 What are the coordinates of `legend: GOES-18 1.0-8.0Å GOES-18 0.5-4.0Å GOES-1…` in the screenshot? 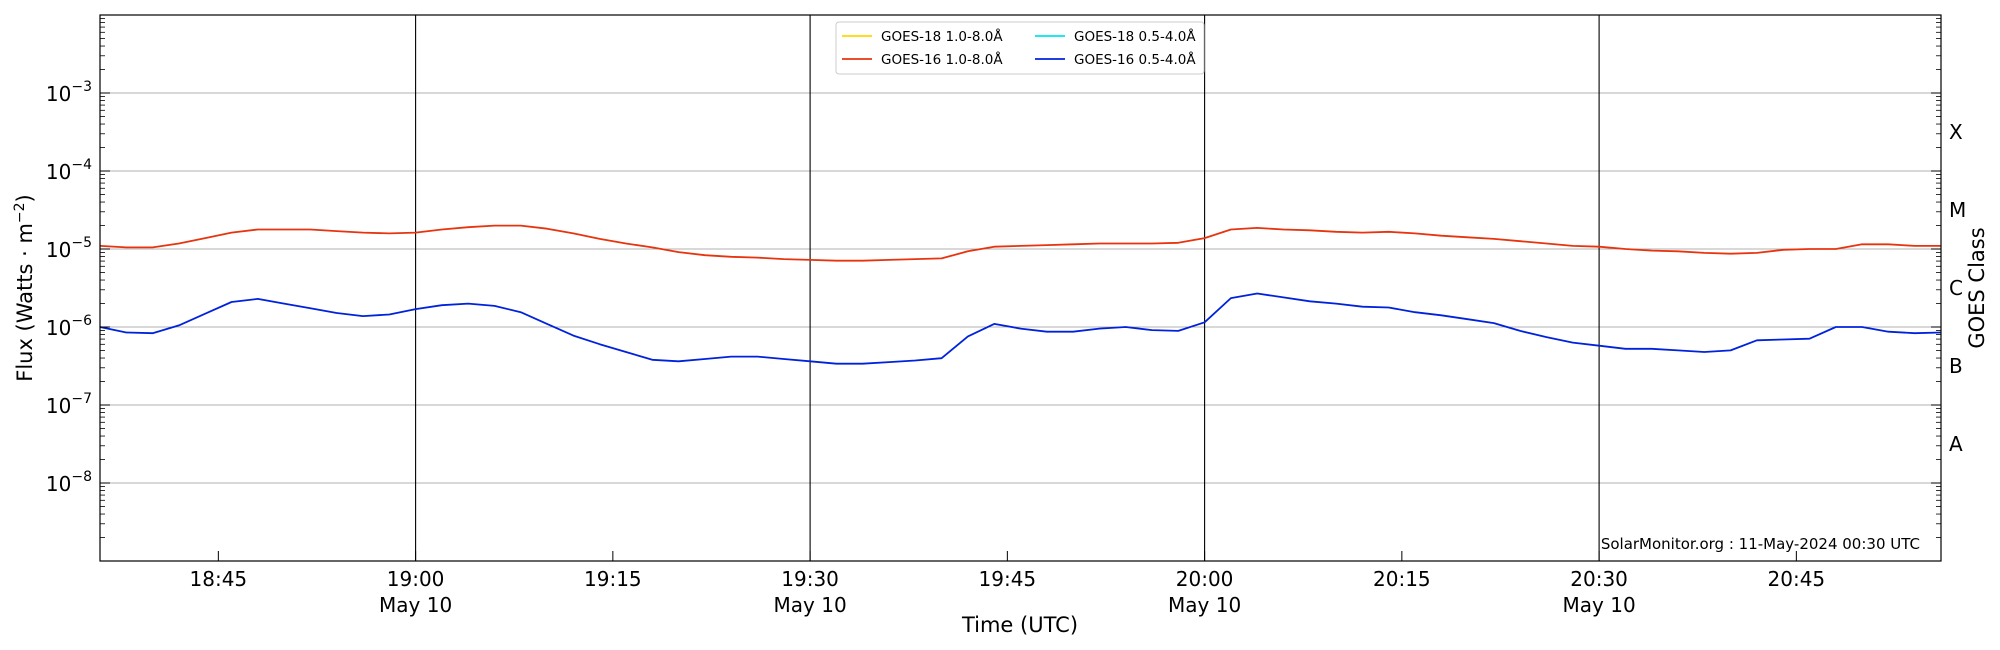 It's located at (1020, 48).